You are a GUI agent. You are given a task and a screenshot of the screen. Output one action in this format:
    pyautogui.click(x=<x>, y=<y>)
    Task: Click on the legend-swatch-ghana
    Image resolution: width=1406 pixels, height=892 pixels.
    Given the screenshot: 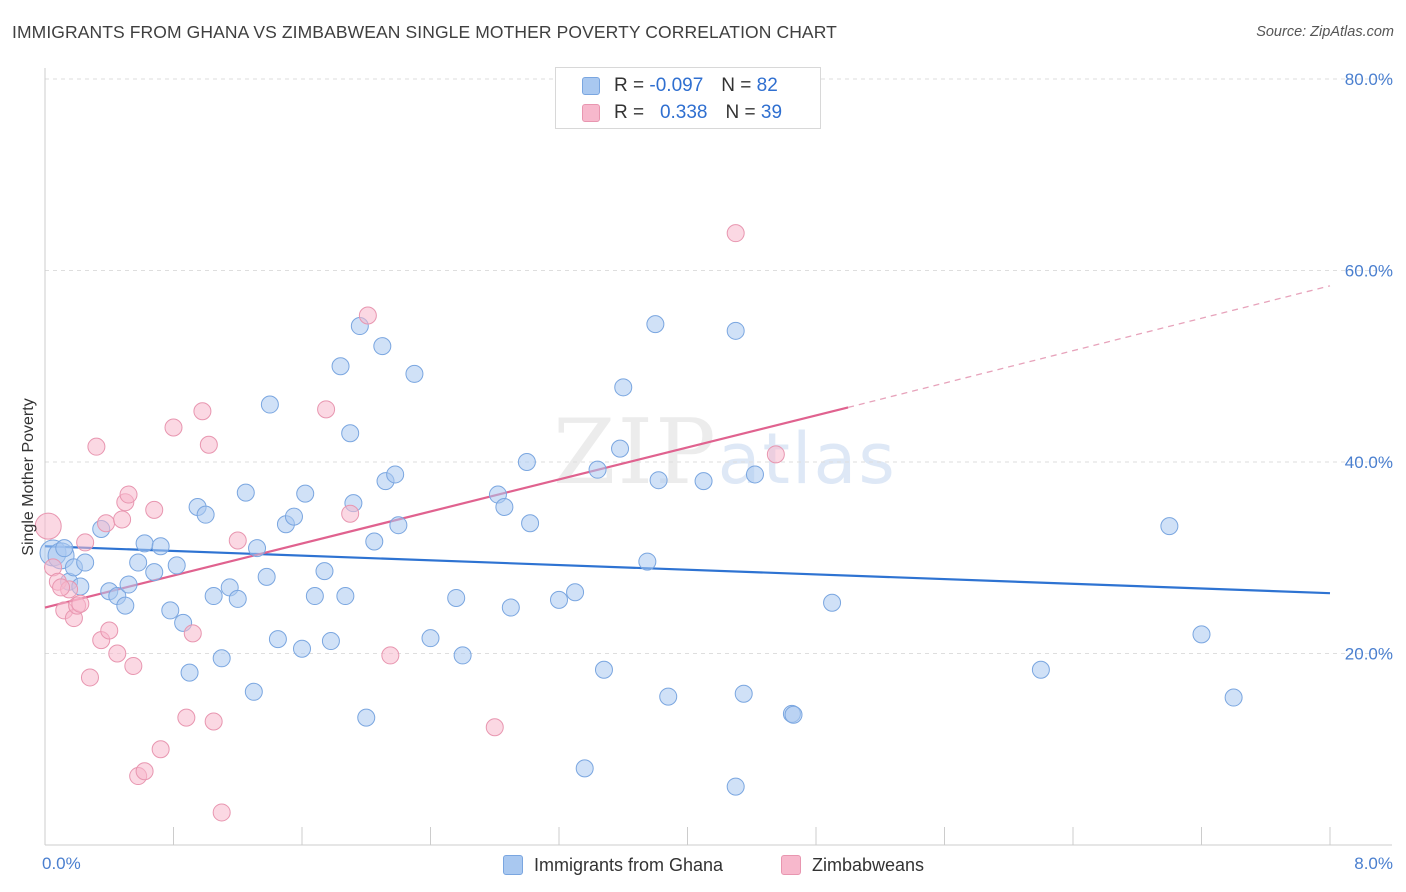 What is the action you would take?
    pyautogui.click(x=591, y=86)
    